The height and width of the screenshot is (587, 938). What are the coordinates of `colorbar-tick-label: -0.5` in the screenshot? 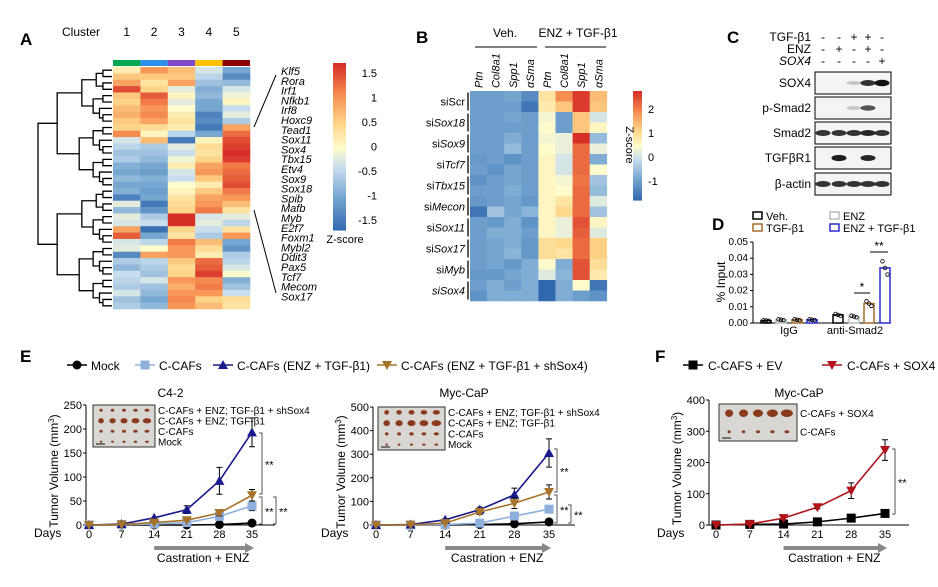 It's located at (367, 172).